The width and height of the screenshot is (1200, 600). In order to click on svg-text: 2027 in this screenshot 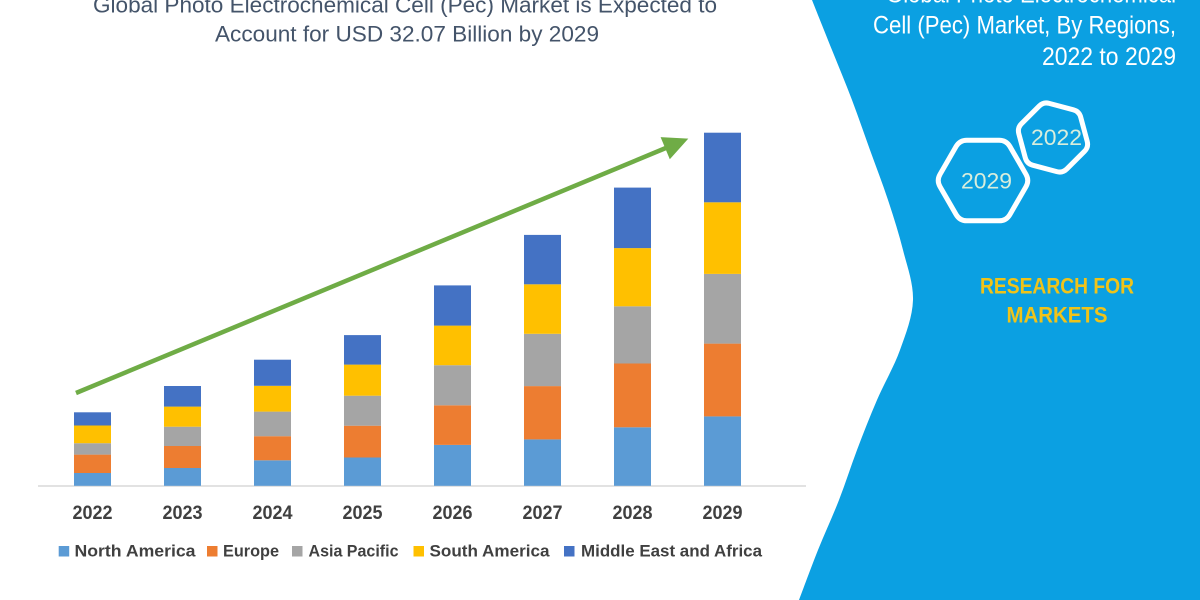, I will do `click(543, 513)`.